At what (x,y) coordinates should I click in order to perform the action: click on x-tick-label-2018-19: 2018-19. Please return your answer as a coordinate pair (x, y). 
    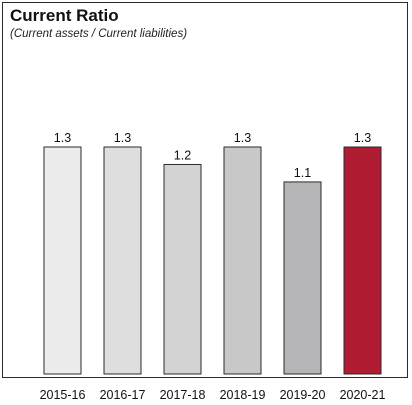
    Looking at the image, I should click on (243, 395).